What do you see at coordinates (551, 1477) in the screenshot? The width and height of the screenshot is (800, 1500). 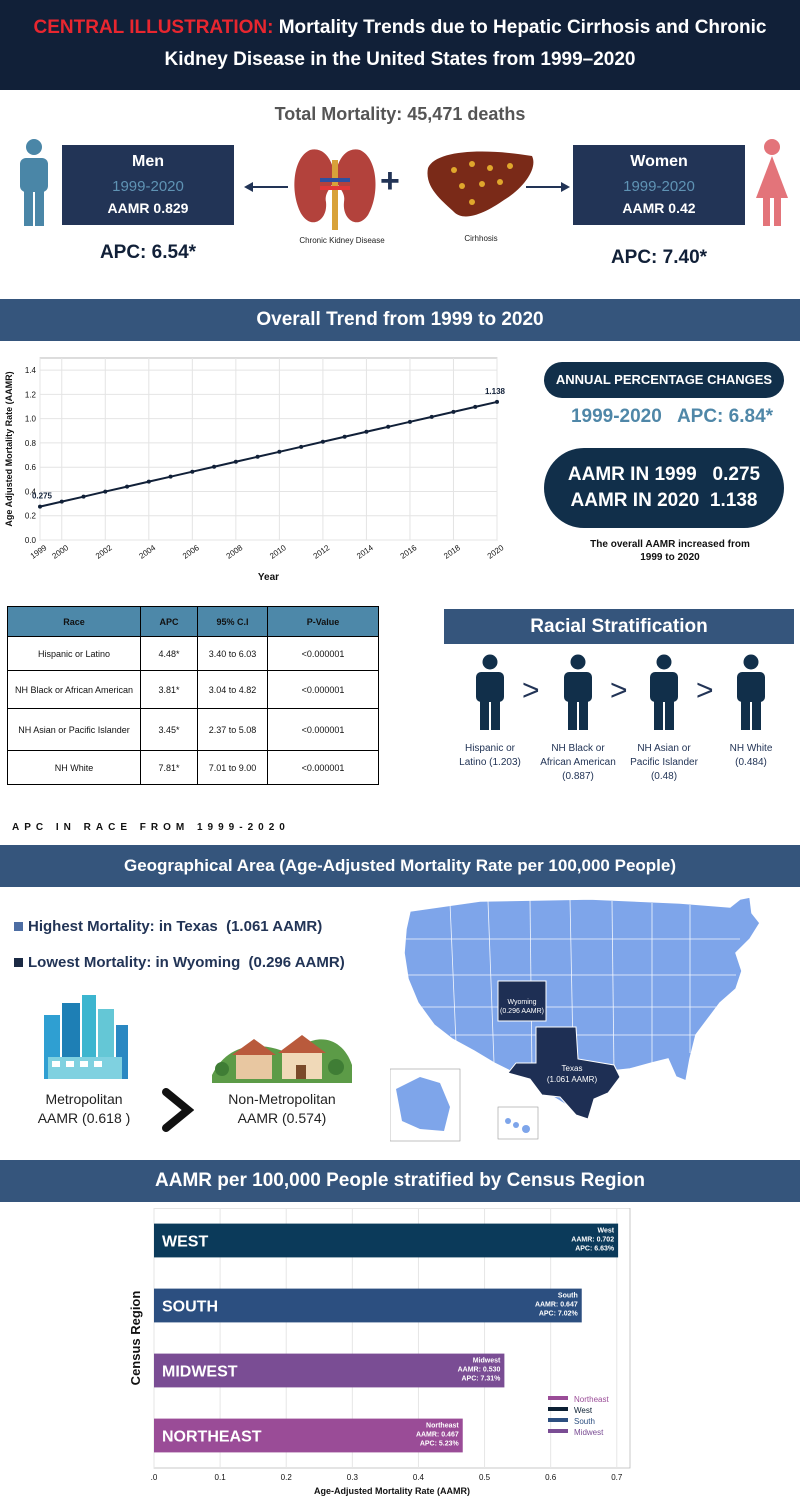 I see `x-tick-label: 0.6` at bounding box center [551, 1477].